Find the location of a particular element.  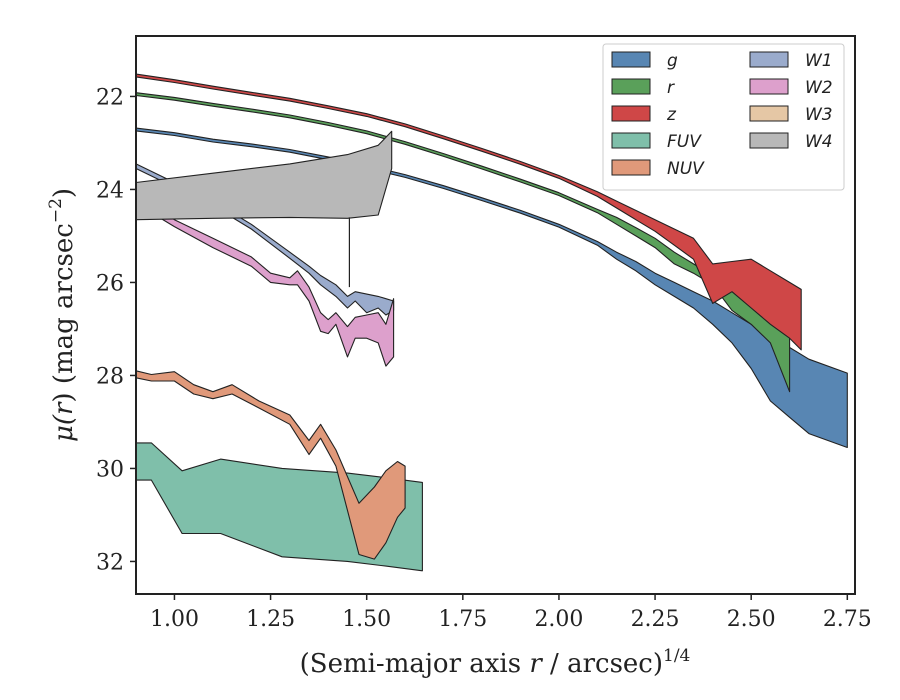

x-axis-title-exp: 1/4 is located at coordinates (676, 656).